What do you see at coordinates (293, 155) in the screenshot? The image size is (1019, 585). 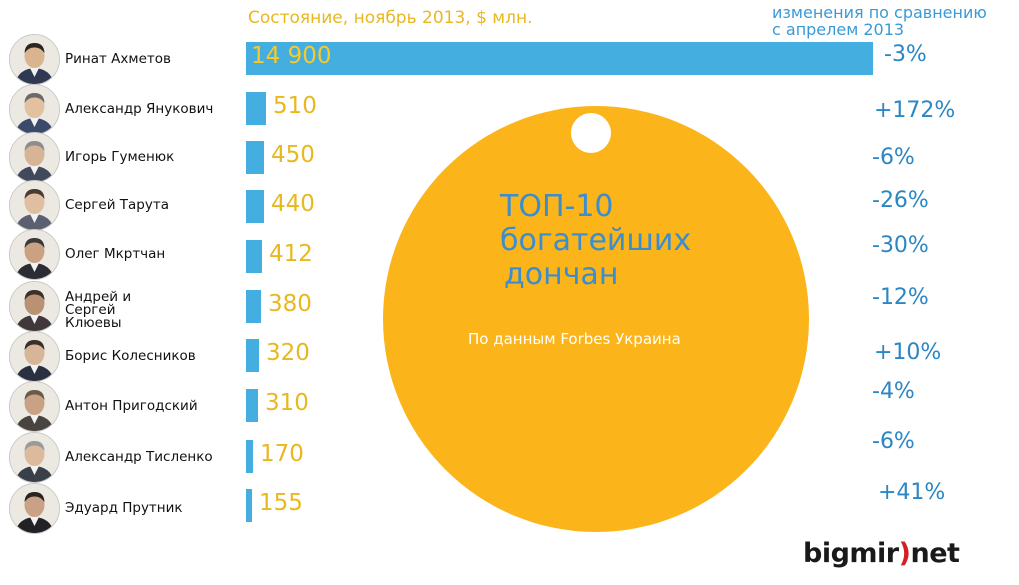 I see `value-label: 450` at bounding box center [293, 155].